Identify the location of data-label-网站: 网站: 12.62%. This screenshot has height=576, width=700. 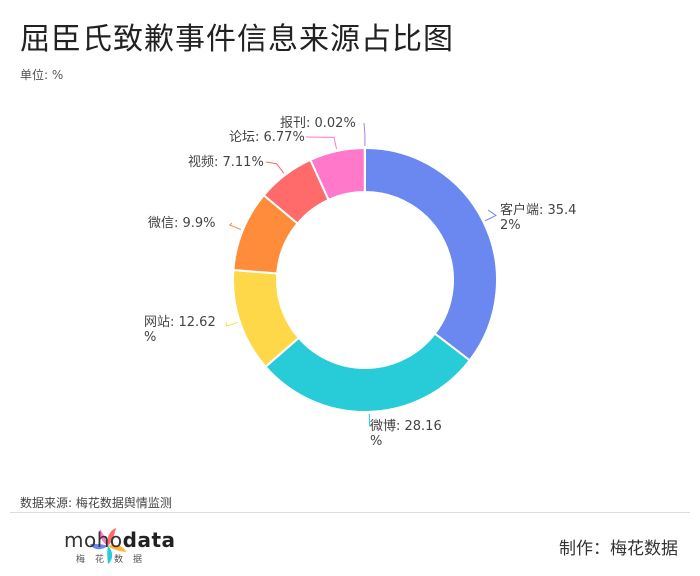
(180, 330).